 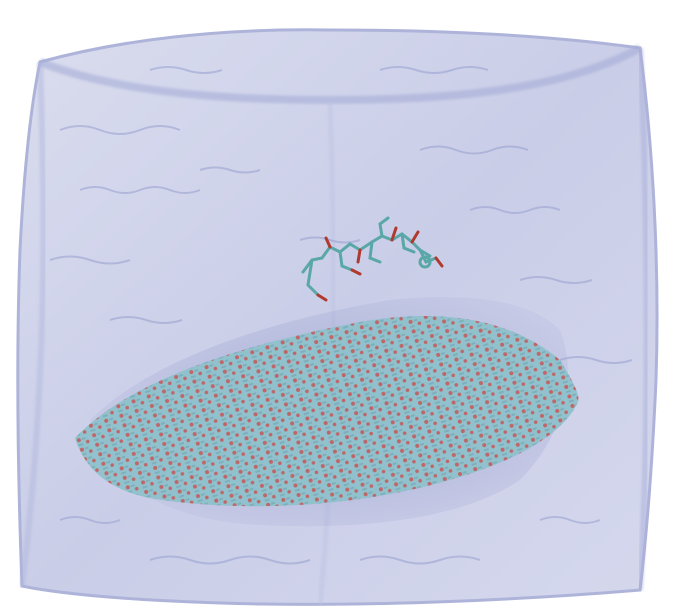 What do you see at coordinates (33, 324) in the screenshot?
I see `water-box-front-edge` at bounding box center [33, 324].